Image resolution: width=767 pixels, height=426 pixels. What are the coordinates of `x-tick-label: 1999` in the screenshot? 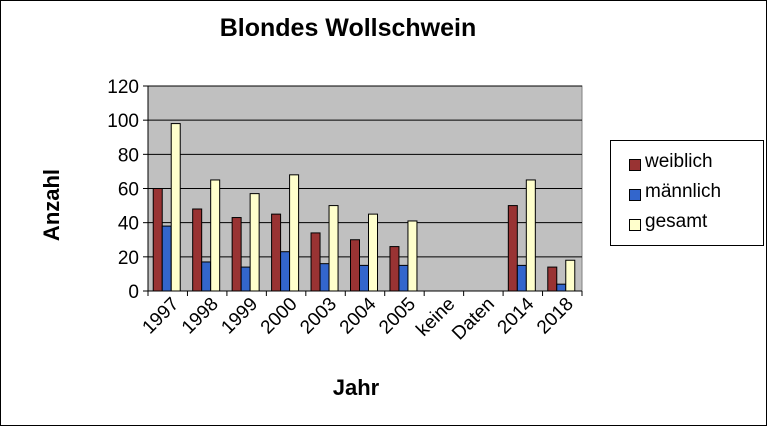 It's located at (239, 316).